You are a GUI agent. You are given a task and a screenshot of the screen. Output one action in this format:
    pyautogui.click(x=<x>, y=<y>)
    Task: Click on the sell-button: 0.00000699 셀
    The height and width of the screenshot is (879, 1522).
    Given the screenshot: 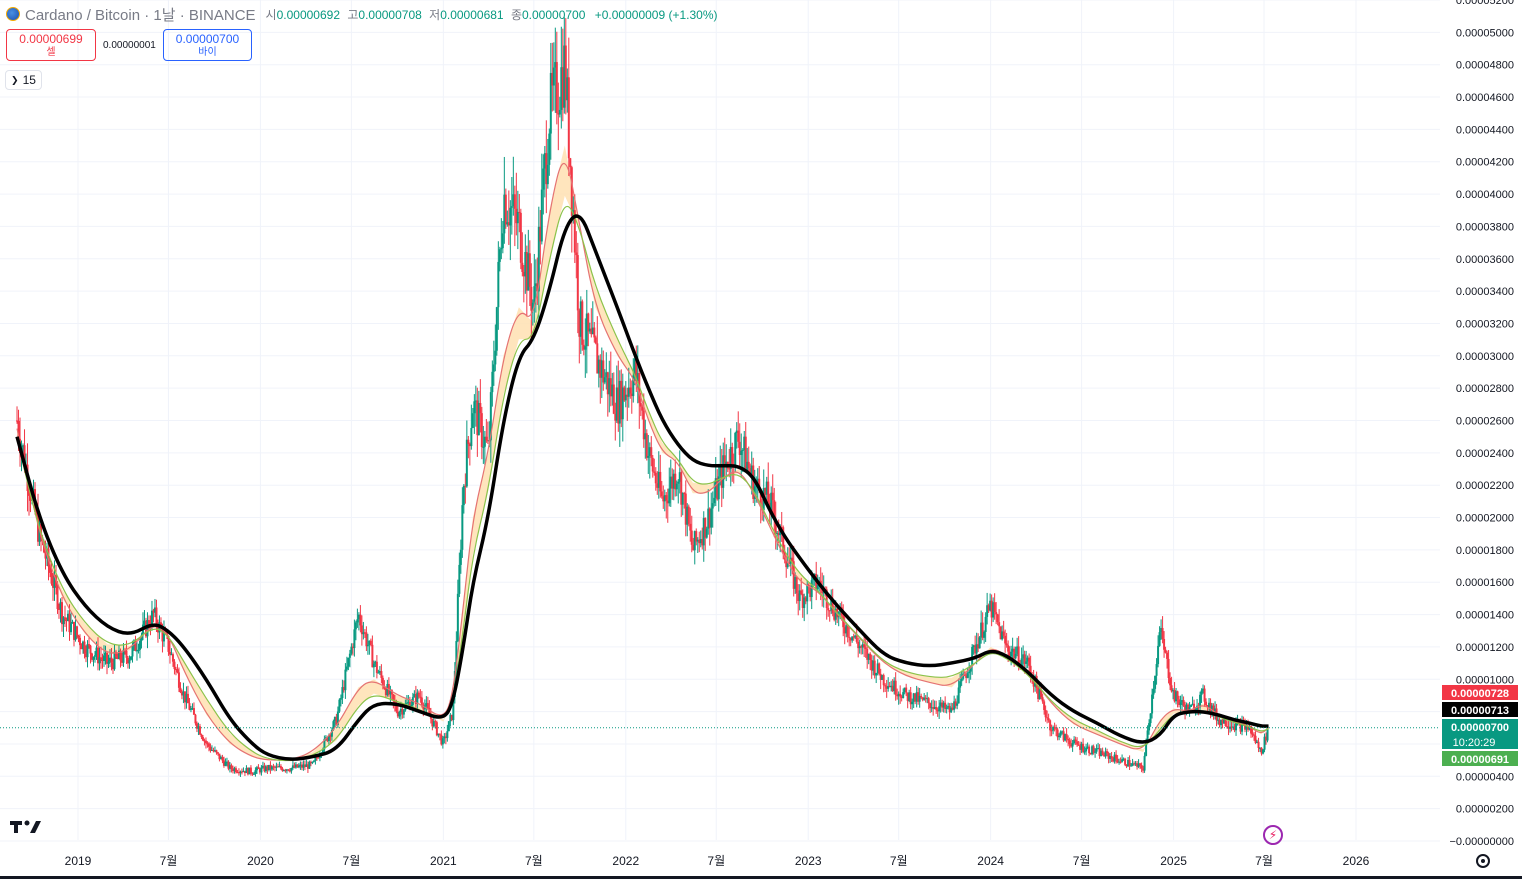 What is the action you would take?
    pyautogui.click(x=51, y=45)
    